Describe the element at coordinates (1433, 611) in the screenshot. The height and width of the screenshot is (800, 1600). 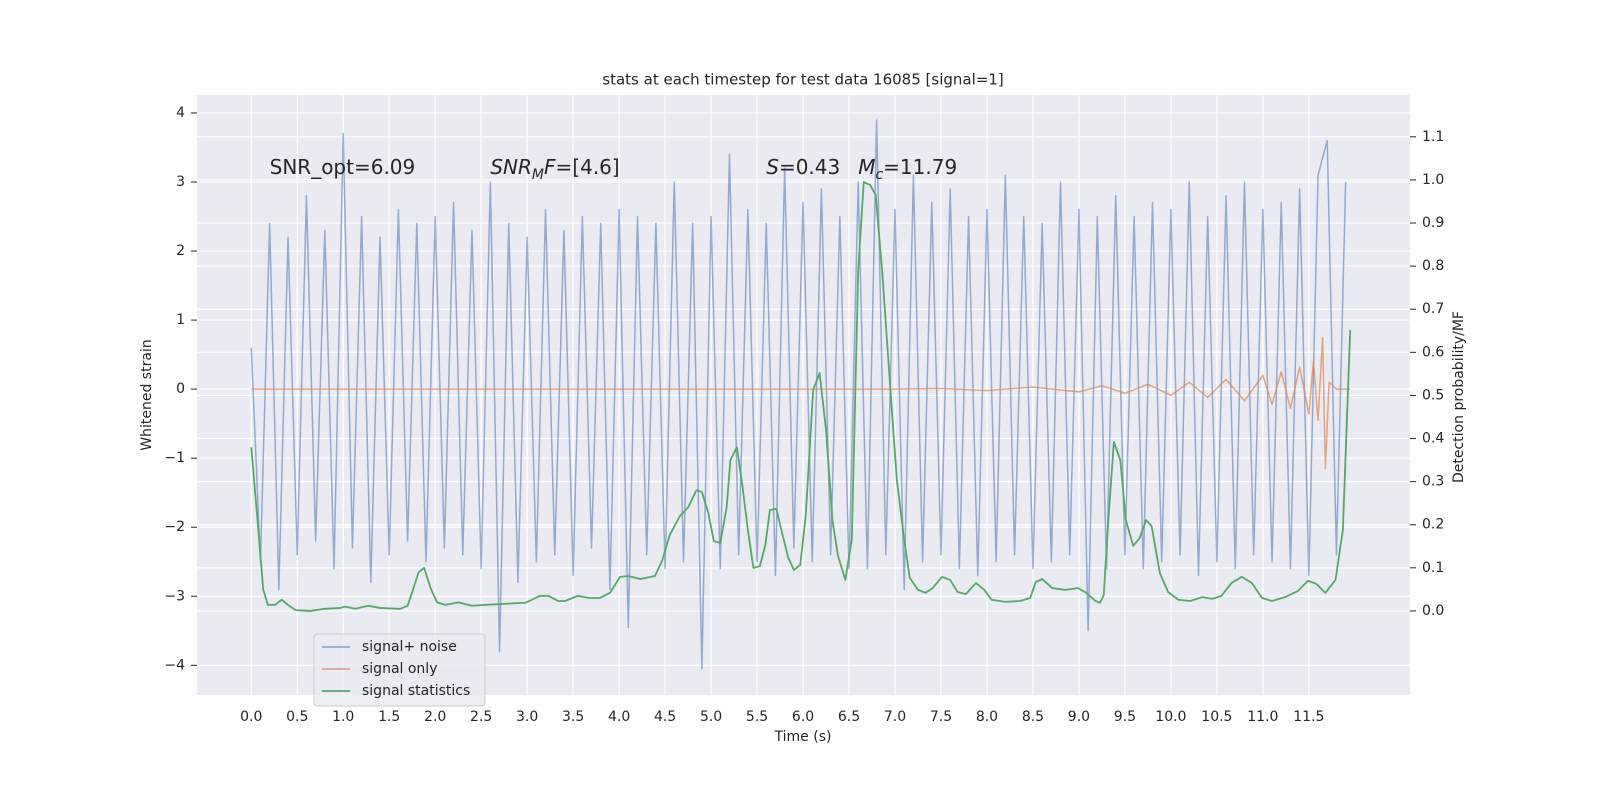
I see `y2-tick-label: 0.0` at that location.